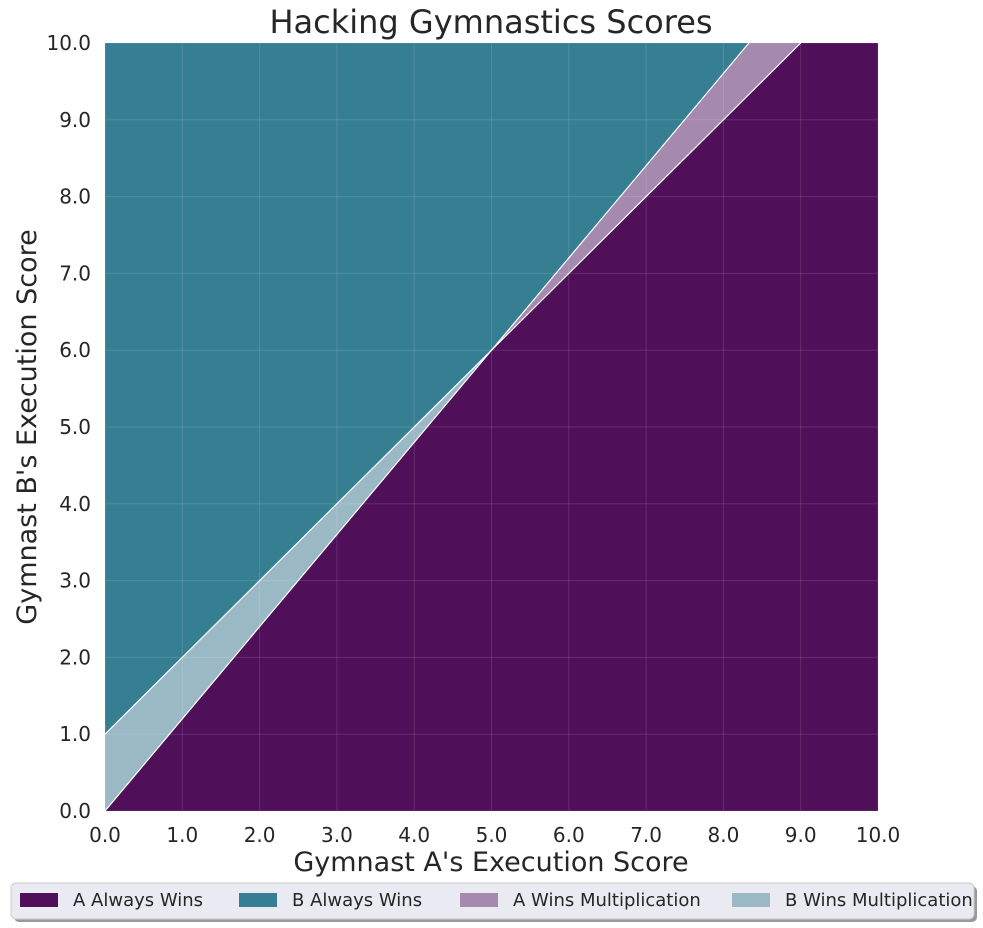 This screenshot has width=983, height=928. What do you see at coordinates (260, 835) in the screenshot?
I see `x-tick-label: 2.0` at bounding box center [260, 835].